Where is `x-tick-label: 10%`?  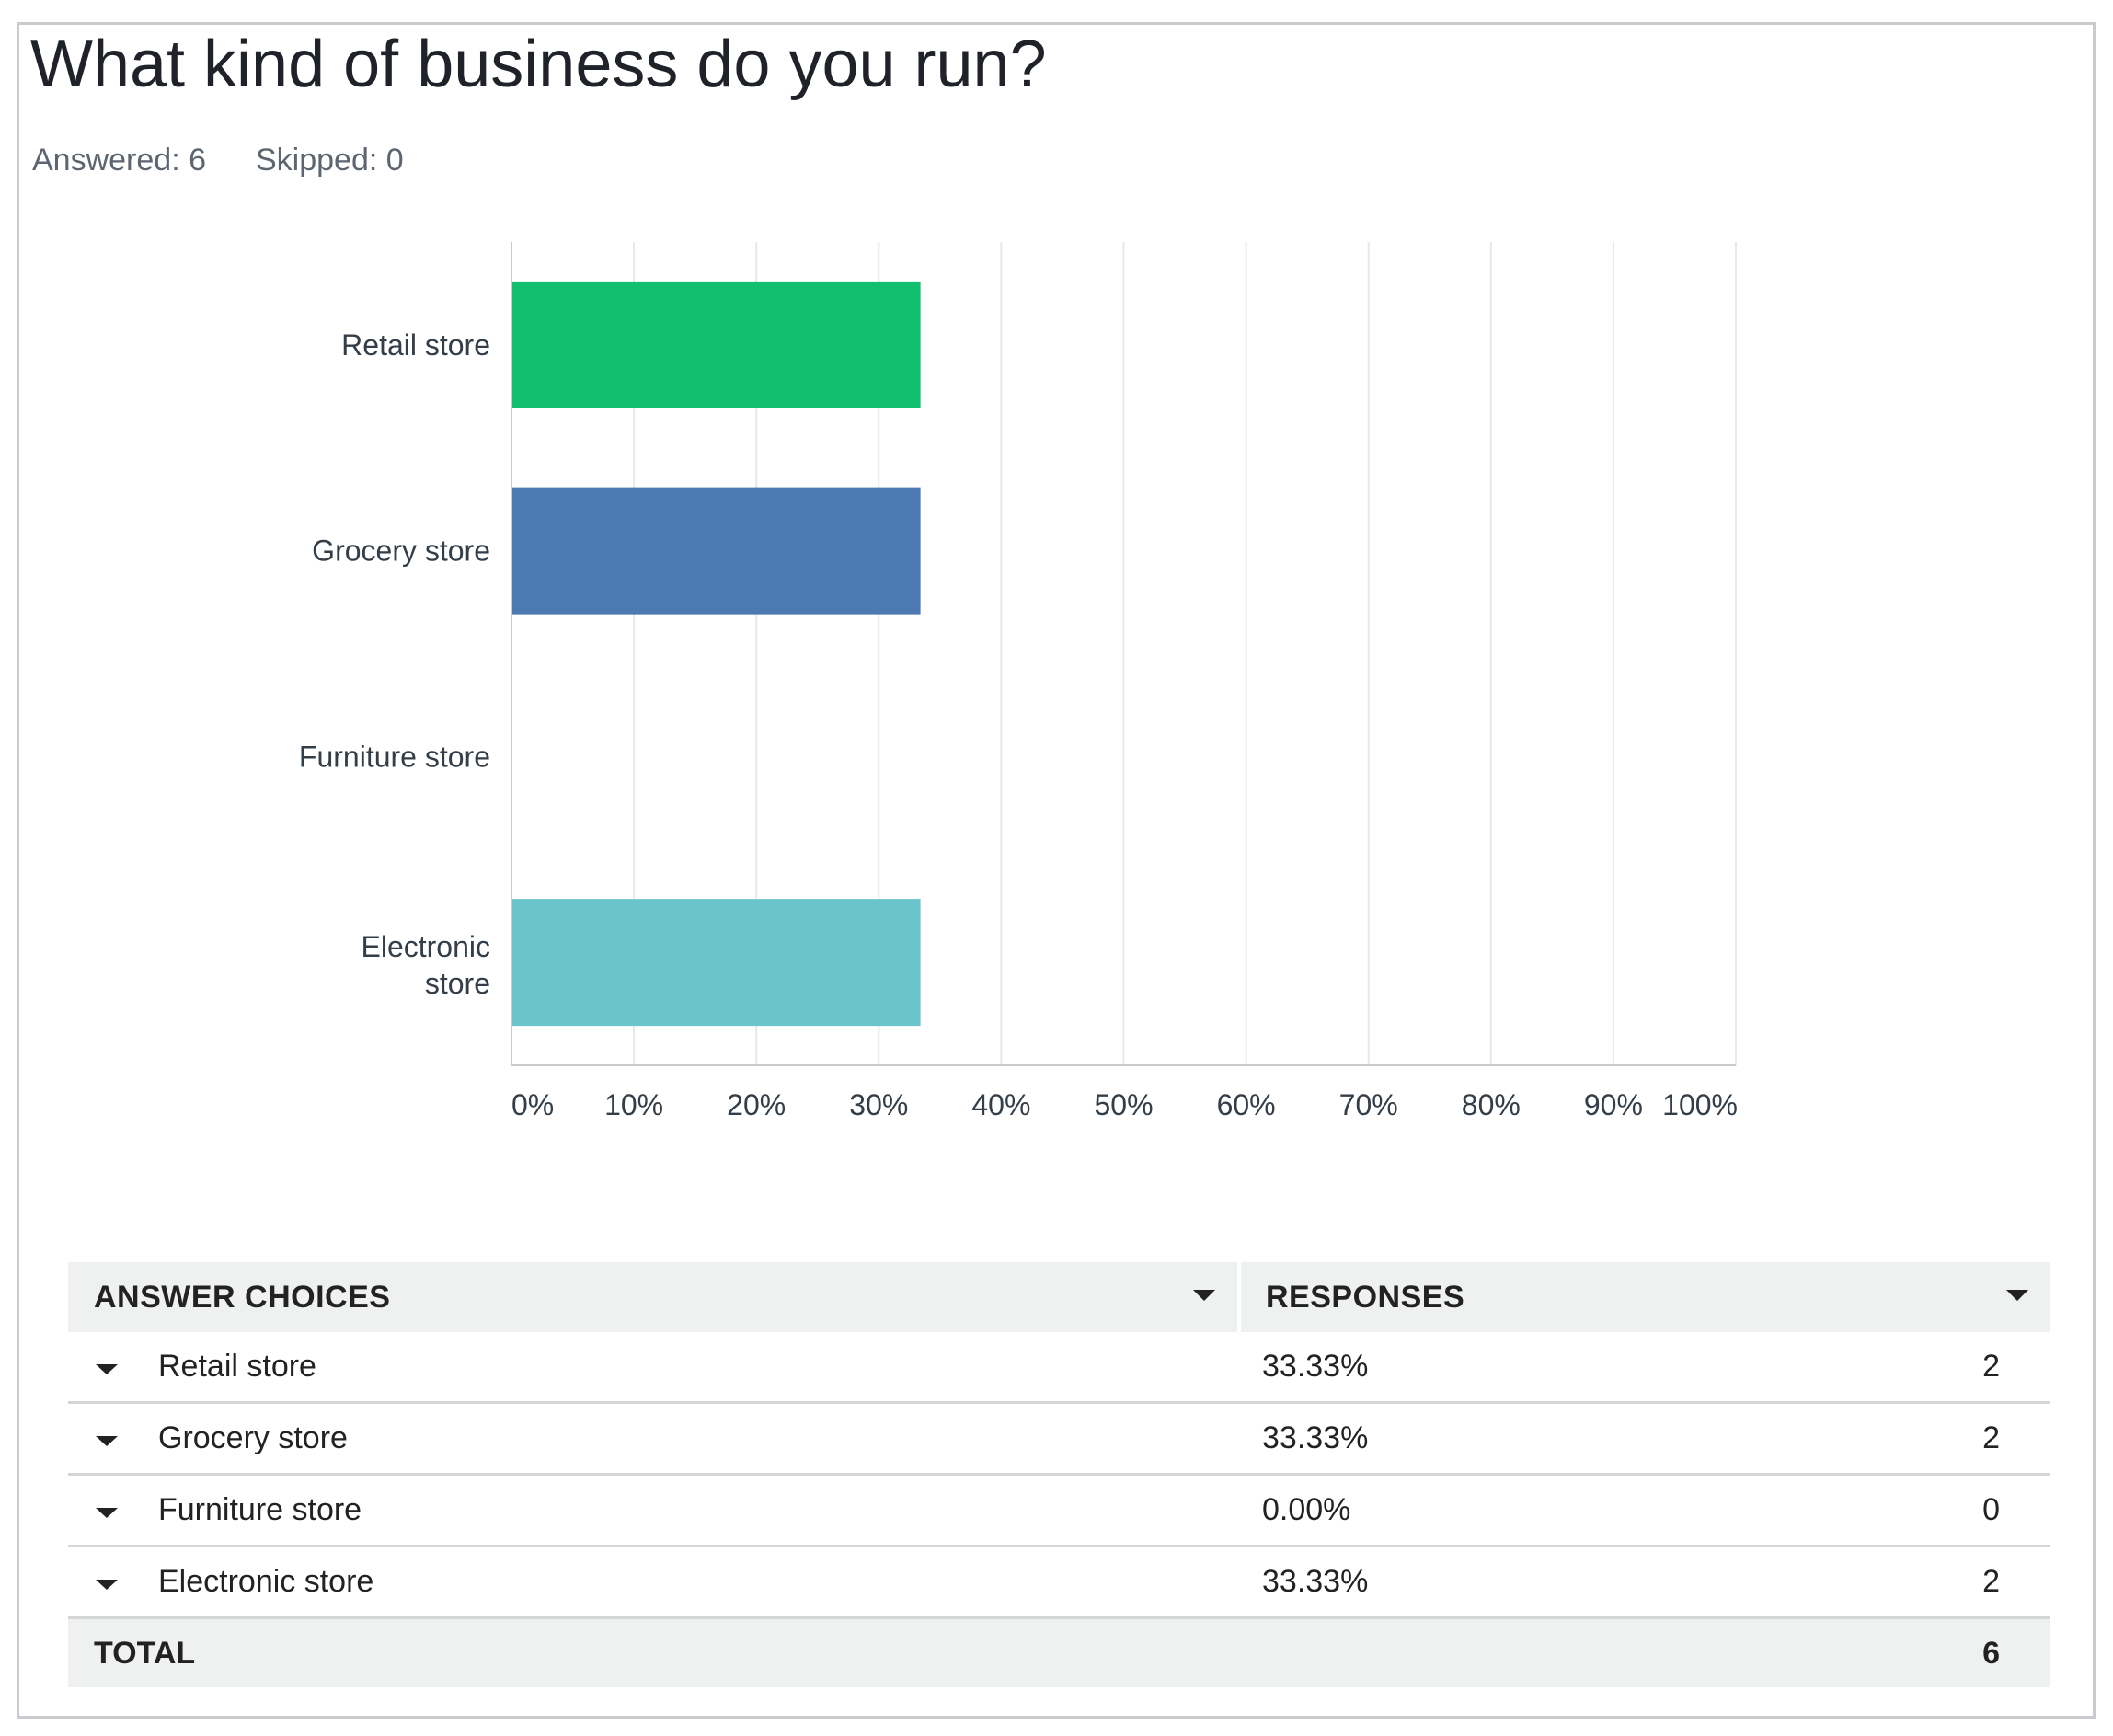 x-tick-label: 10% is located at coordinates (633, 1104).